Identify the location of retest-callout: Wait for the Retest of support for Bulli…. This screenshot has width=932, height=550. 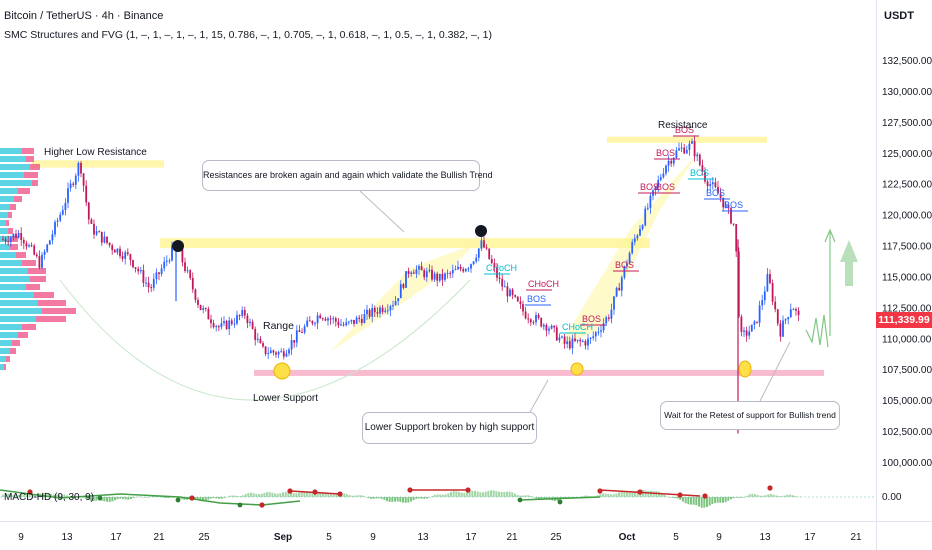
(750, 415).